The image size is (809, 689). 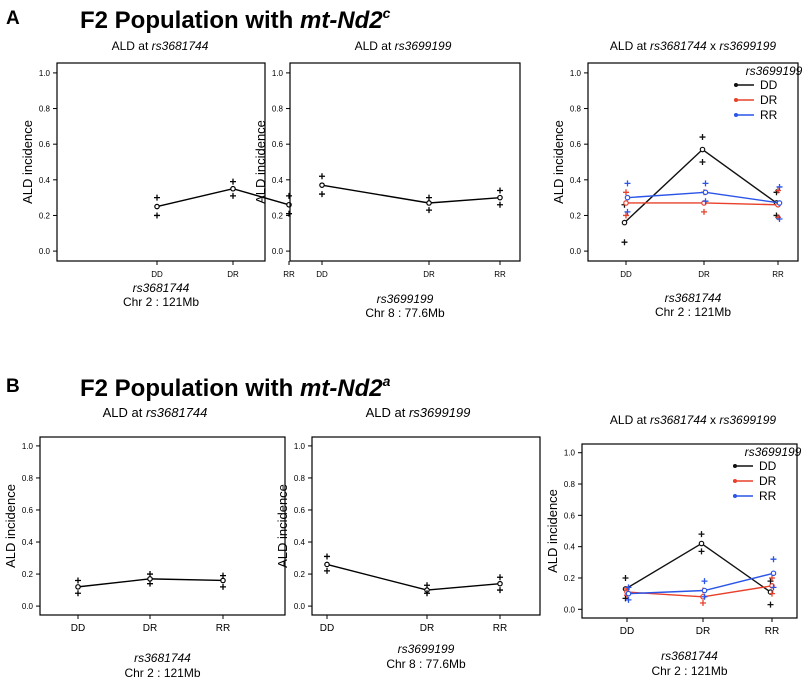 What do you see at coordinates (235, 19) in the screenshot?
I see `panel-heading: F2 Population with mt-Nd2c` at bounding box center [235, 19].